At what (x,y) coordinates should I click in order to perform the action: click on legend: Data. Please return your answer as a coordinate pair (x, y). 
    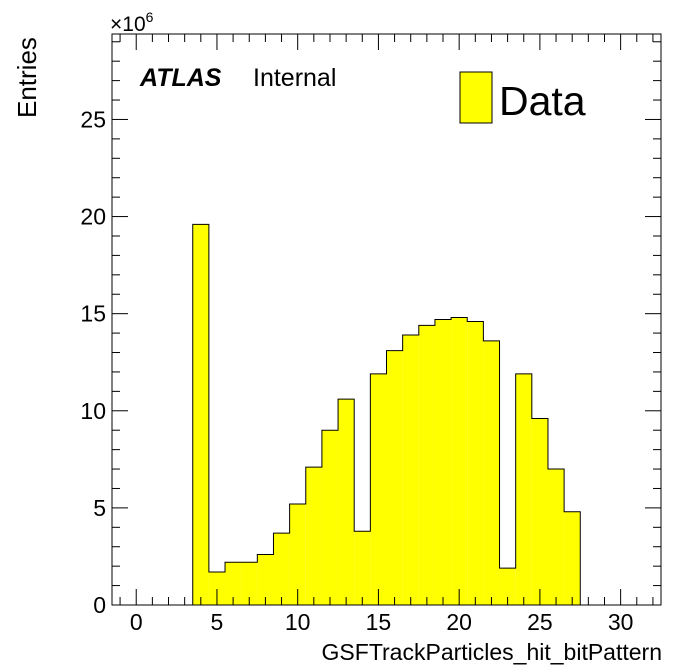
    Looking at the image, I should click on (522, 97).